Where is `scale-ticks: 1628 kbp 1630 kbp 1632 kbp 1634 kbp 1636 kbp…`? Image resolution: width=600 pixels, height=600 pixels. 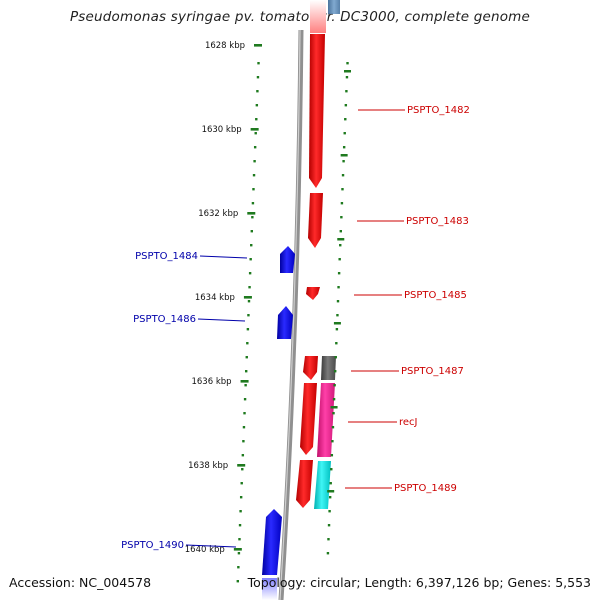
scale-ticks: 1628 kbp 1630 kbp 1632 kbp 1634 kbp 1636 kbp… is located at coordinates (223, 298).